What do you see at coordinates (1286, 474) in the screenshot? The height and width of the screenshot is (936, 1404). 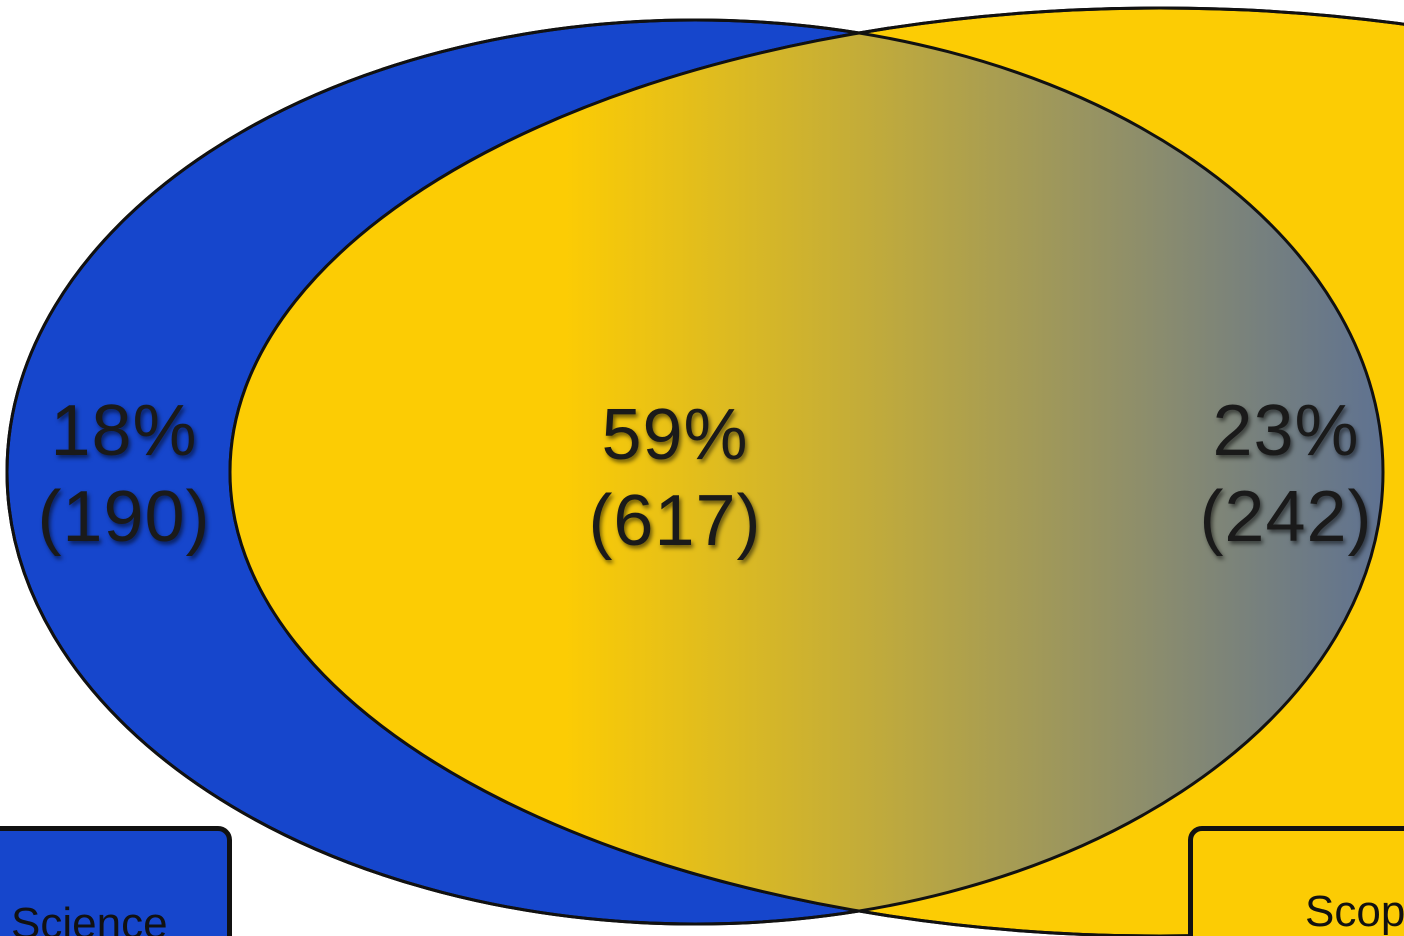 I see `region-right-label: 23% (242)` at bounding box center [1286, 474].